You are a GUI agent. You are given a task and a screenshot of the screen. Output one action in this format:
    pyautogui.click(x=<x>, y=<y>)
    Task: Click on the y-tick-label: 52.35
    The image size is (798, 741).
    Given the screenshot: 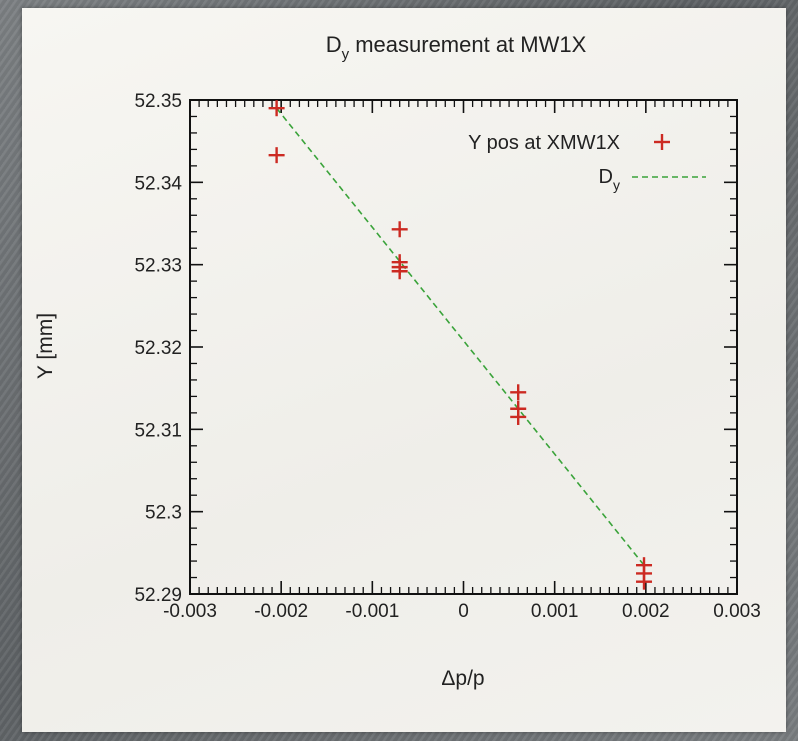 What is the action you would take?
    pyautogui.click(x=158, y=101)
    